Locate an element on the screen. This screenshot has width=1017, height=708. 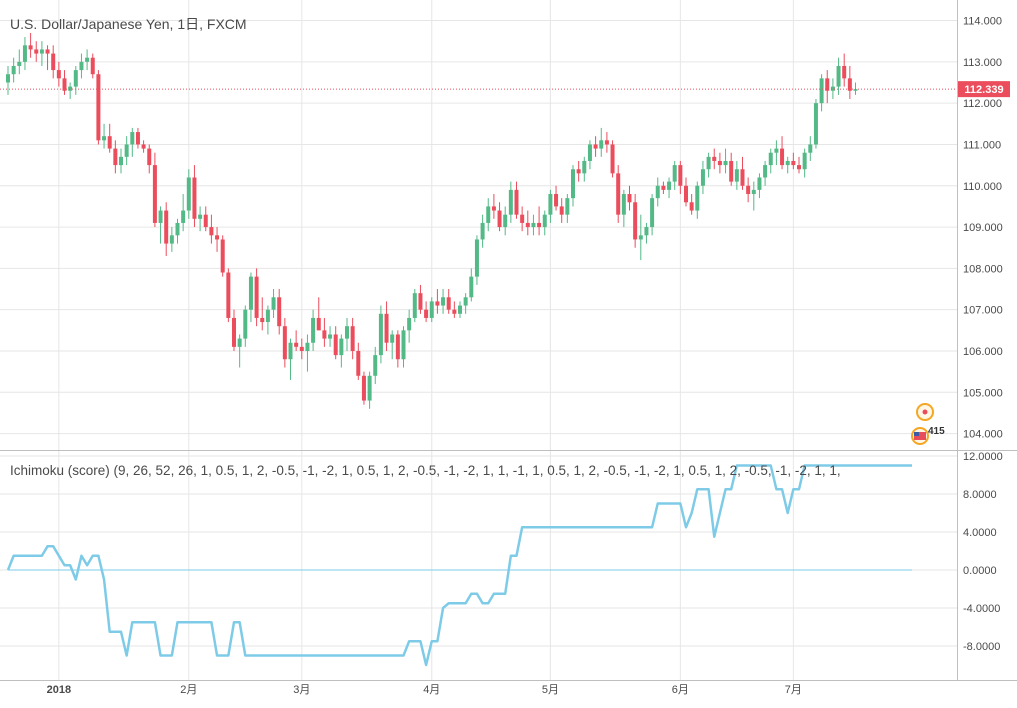
time-tick-label: 3月 is located at coordinates (301, 690).